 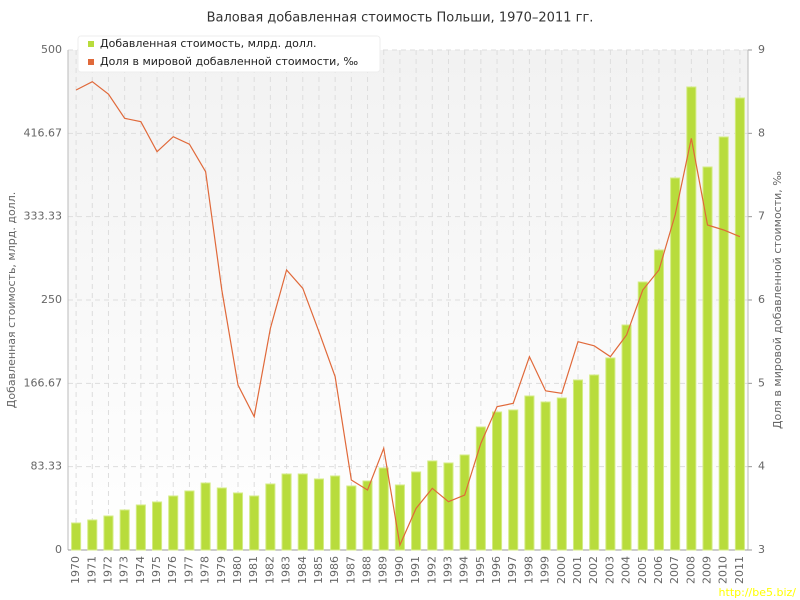 I want to click on x-tick-label: 1991, so click(x=415, y=570).